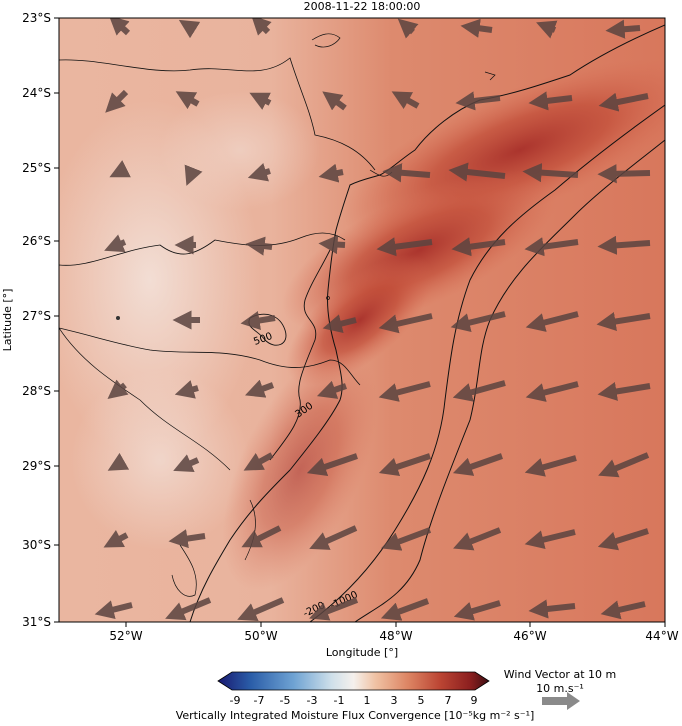  Describe the element at coordinates (328, 298) in the screenshot. I see `island-marker` at that location.